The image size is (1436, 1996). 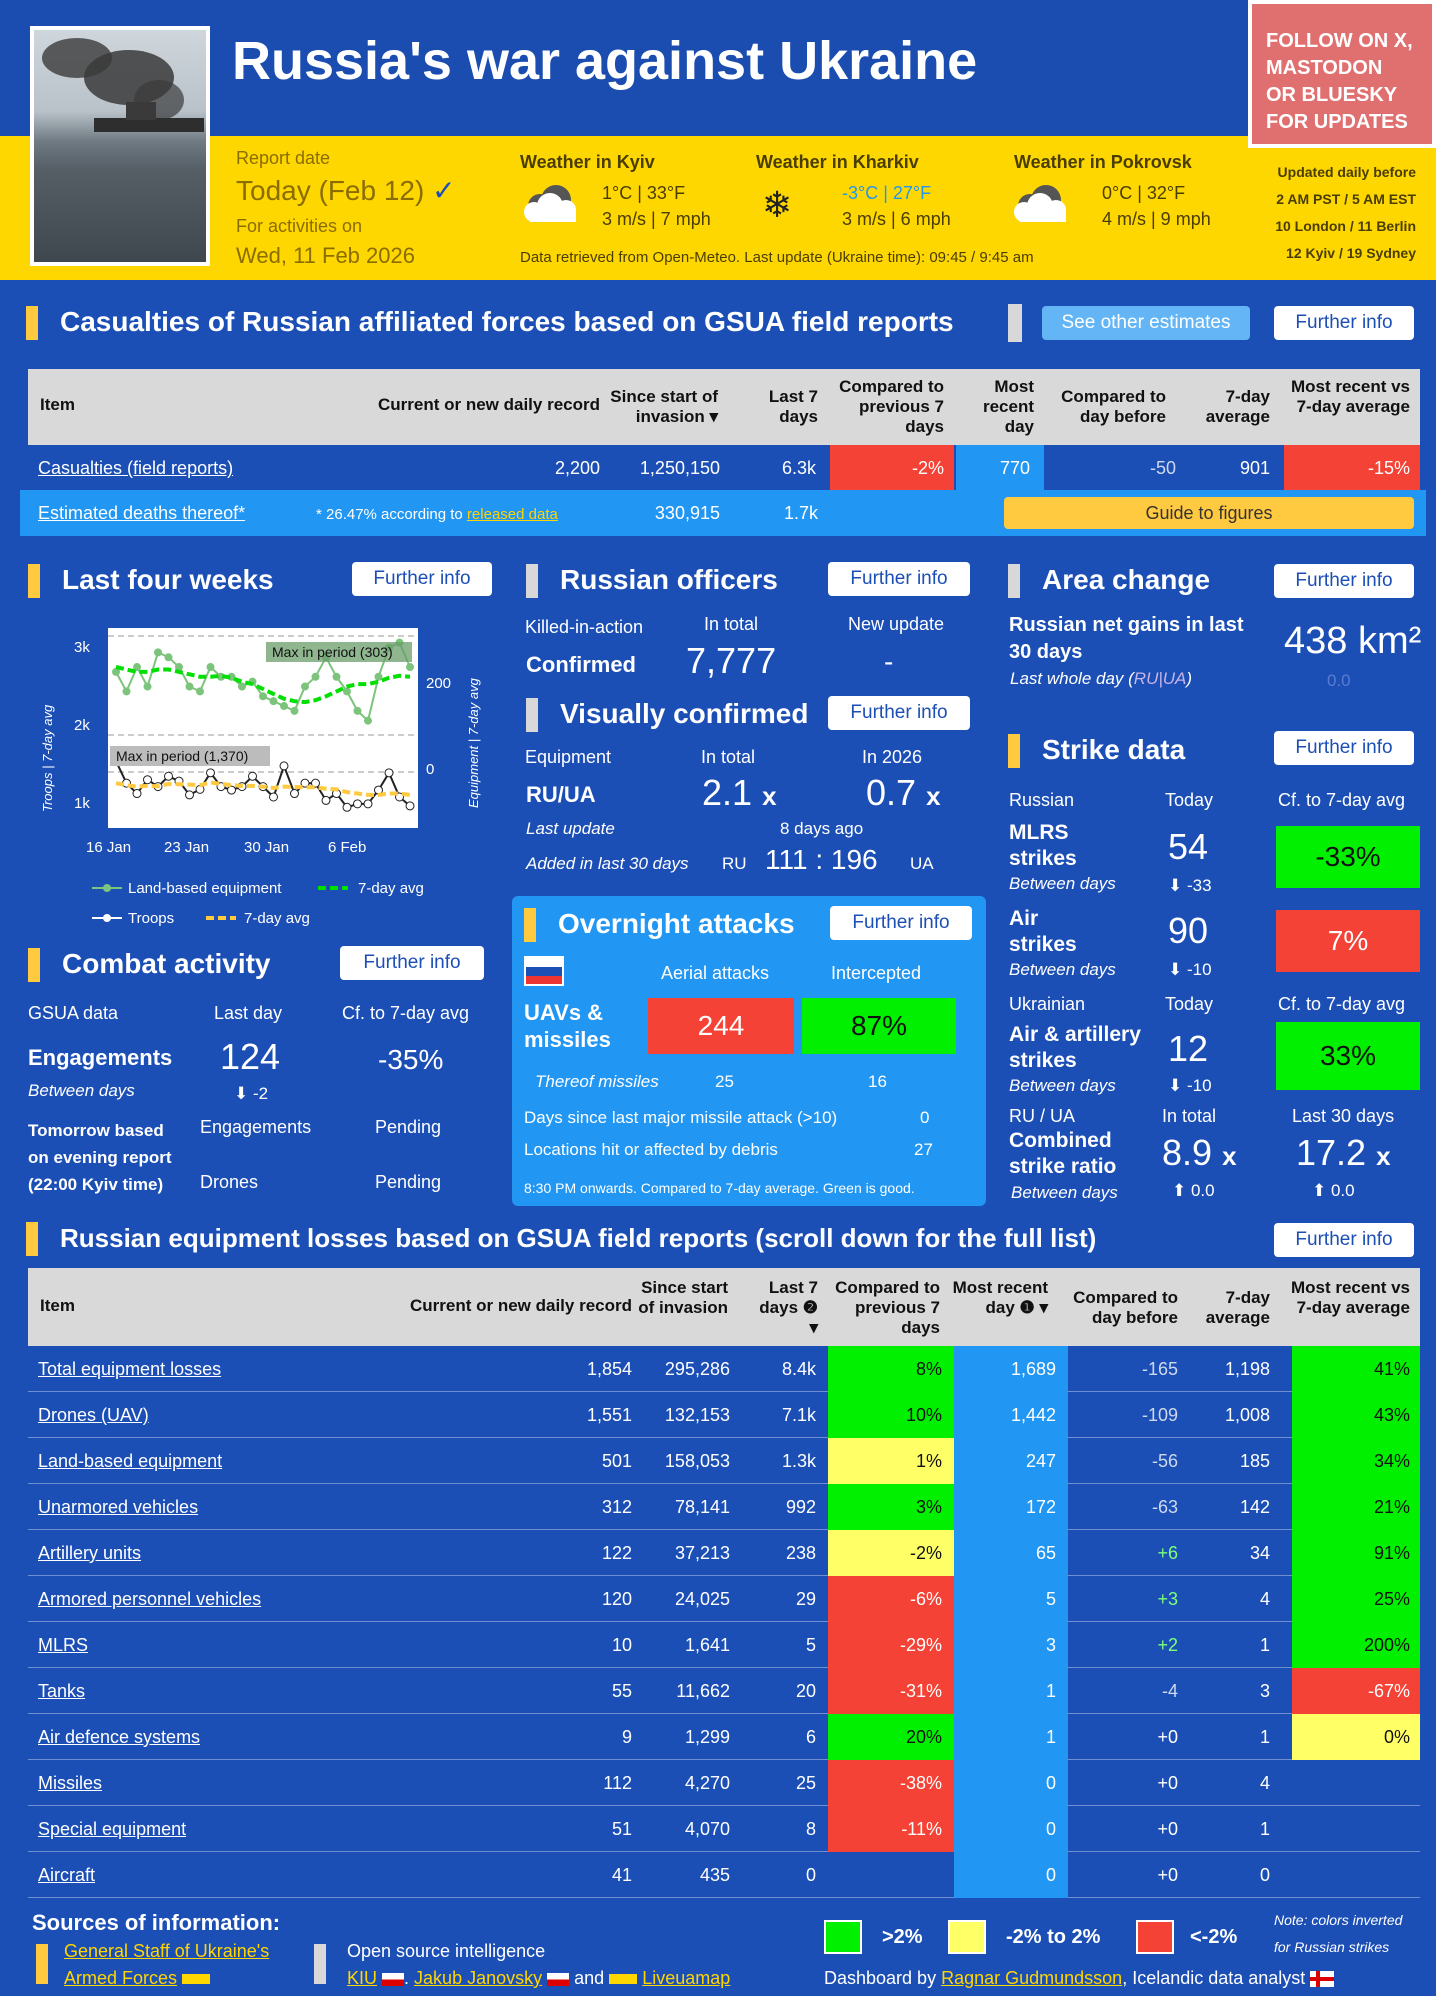 What do you see at coordinates (512, 514) in the screenshot?
I see `released-data-link: released data` at bounding box center [512, 514].